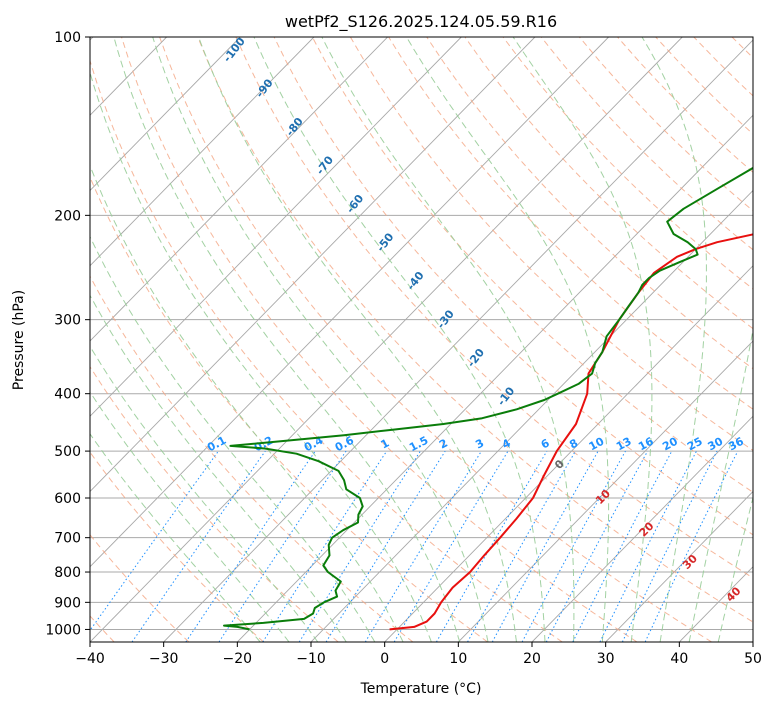 Image resolution: width=775 pixels, height=708 pixels. What do you see at coordinates (624, 444) in the screenshot?
I see `mixing-ratio-label: 13` at bounding box center [624, 444].